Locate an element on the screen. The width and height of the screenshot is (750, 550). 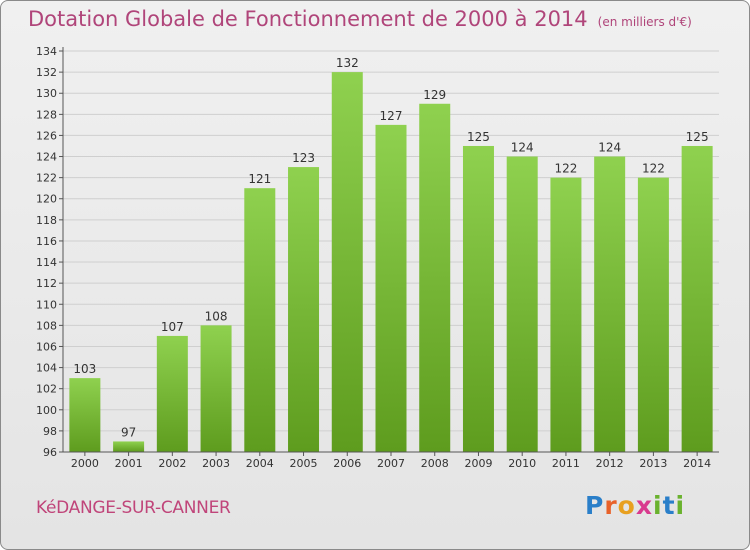
logo-letter: P is located at coordinates (595, 505).